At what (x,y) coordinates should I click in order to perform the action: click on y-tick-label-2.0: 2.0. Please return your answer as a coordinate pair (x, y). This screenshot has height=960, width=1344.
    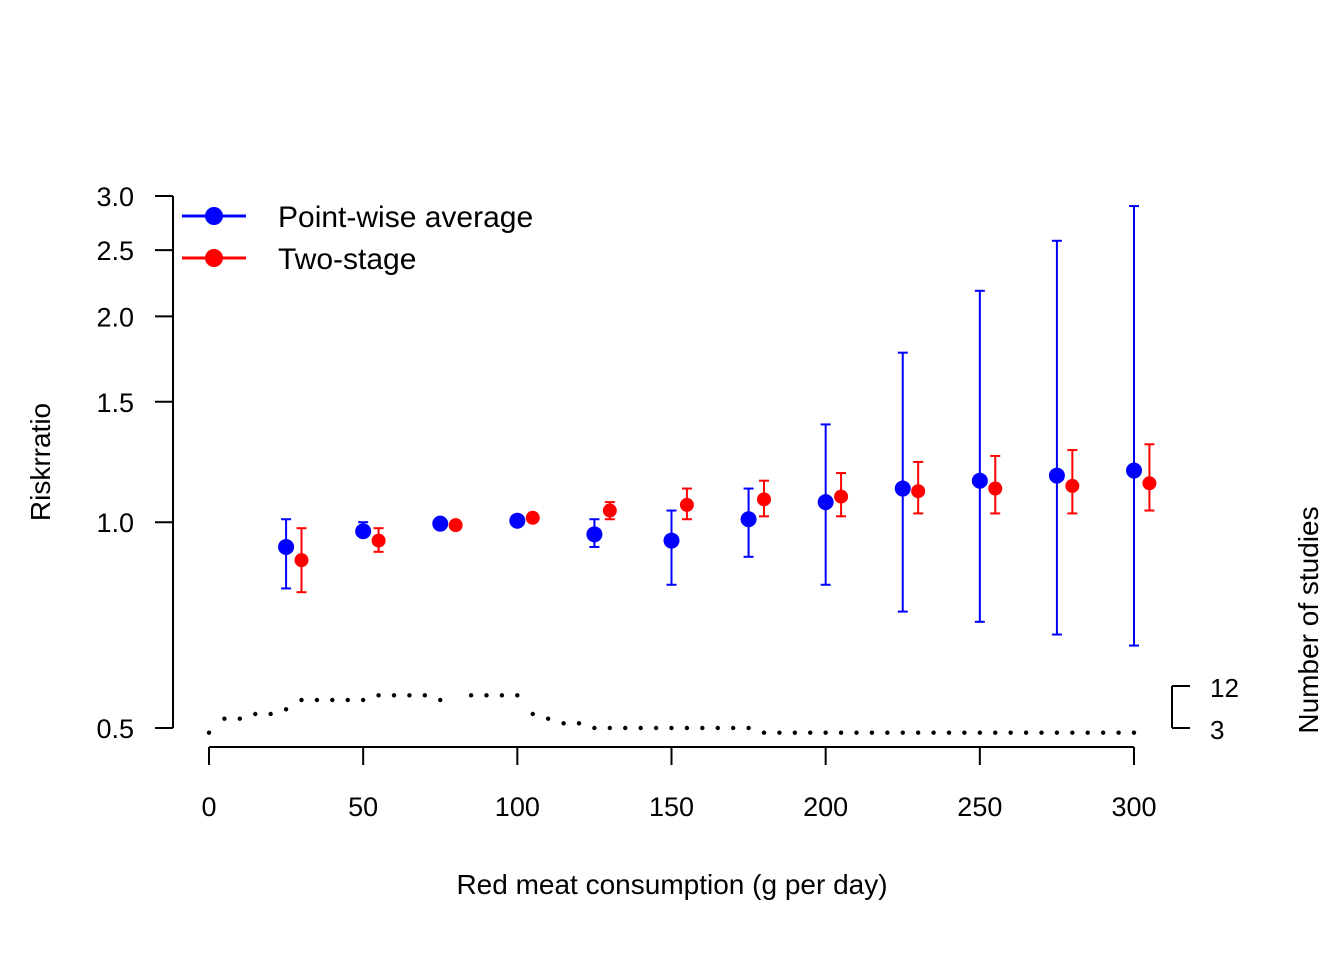
    Looking at the image, I should click on (115, 317).